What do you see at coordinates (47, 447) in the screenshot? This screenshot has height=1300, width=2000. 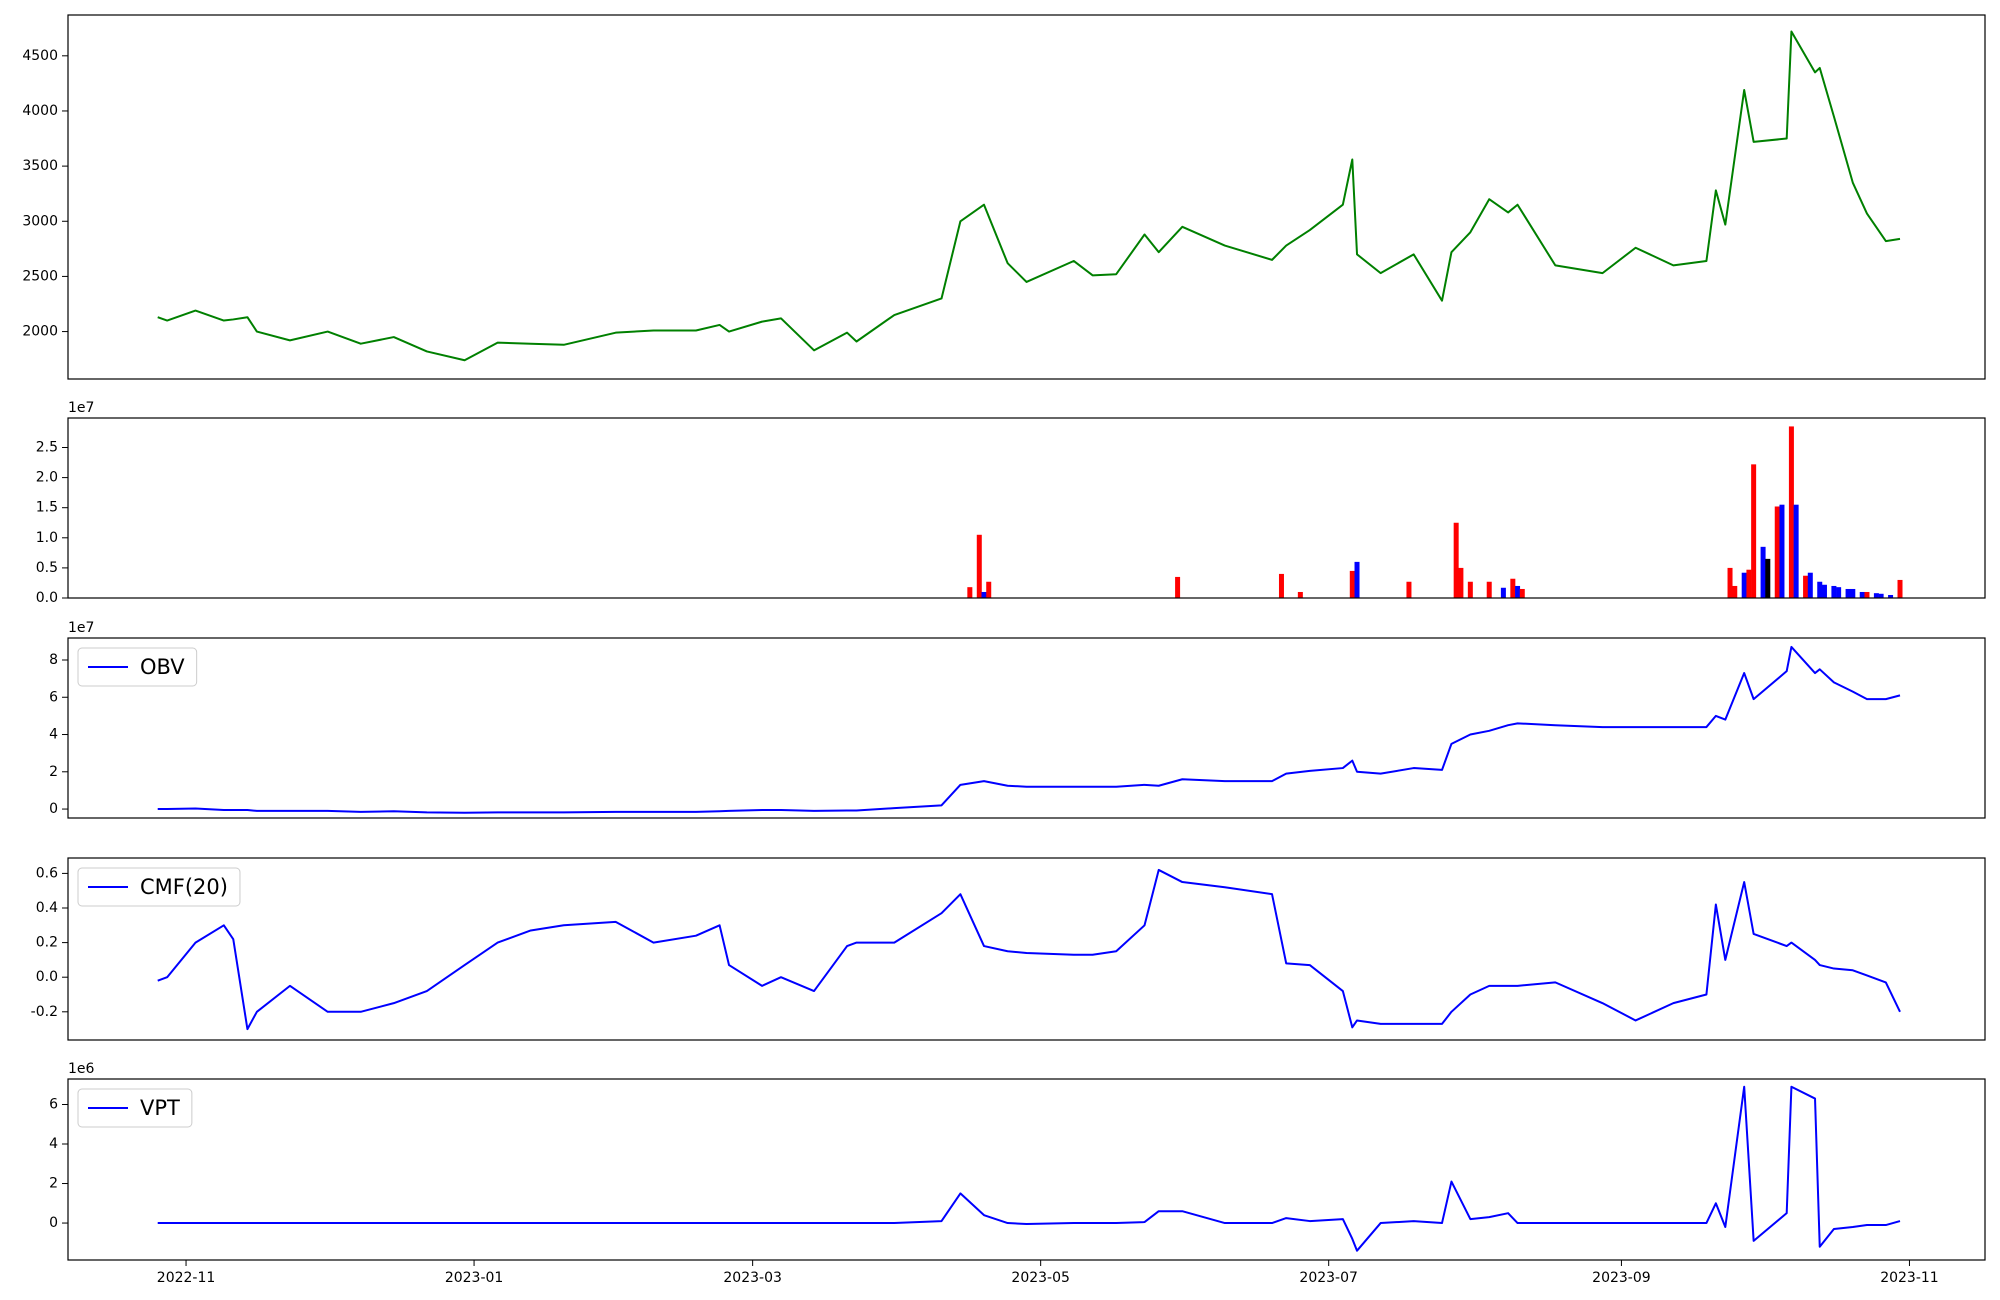 I see `y-tick-label: 2.5` at bounding box center [47, 447].